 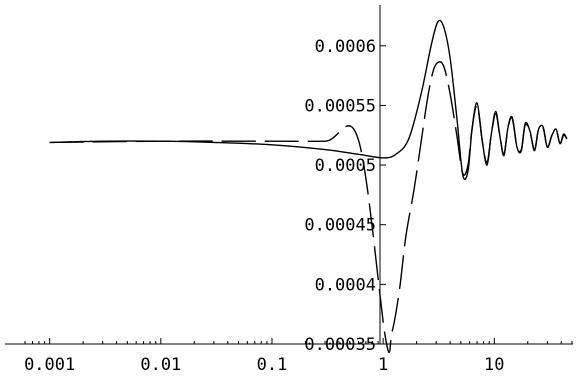 What do you see at coordinates (345, 285) in the screenshot?
I see `y-tick-label: 0.0004` at bounding box center [345, 285].